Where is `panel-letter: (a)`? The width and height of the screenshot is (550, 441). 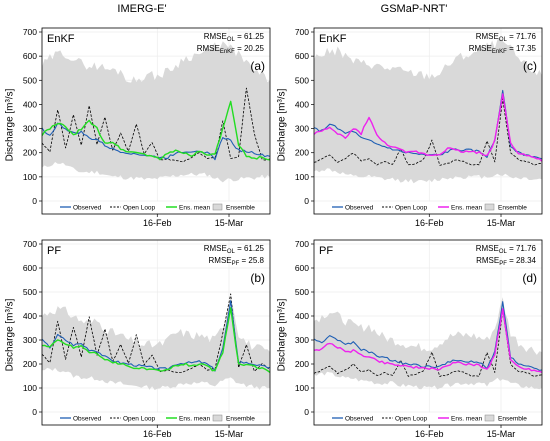
panel-letter: (a) is located at coordinates (257, 66).